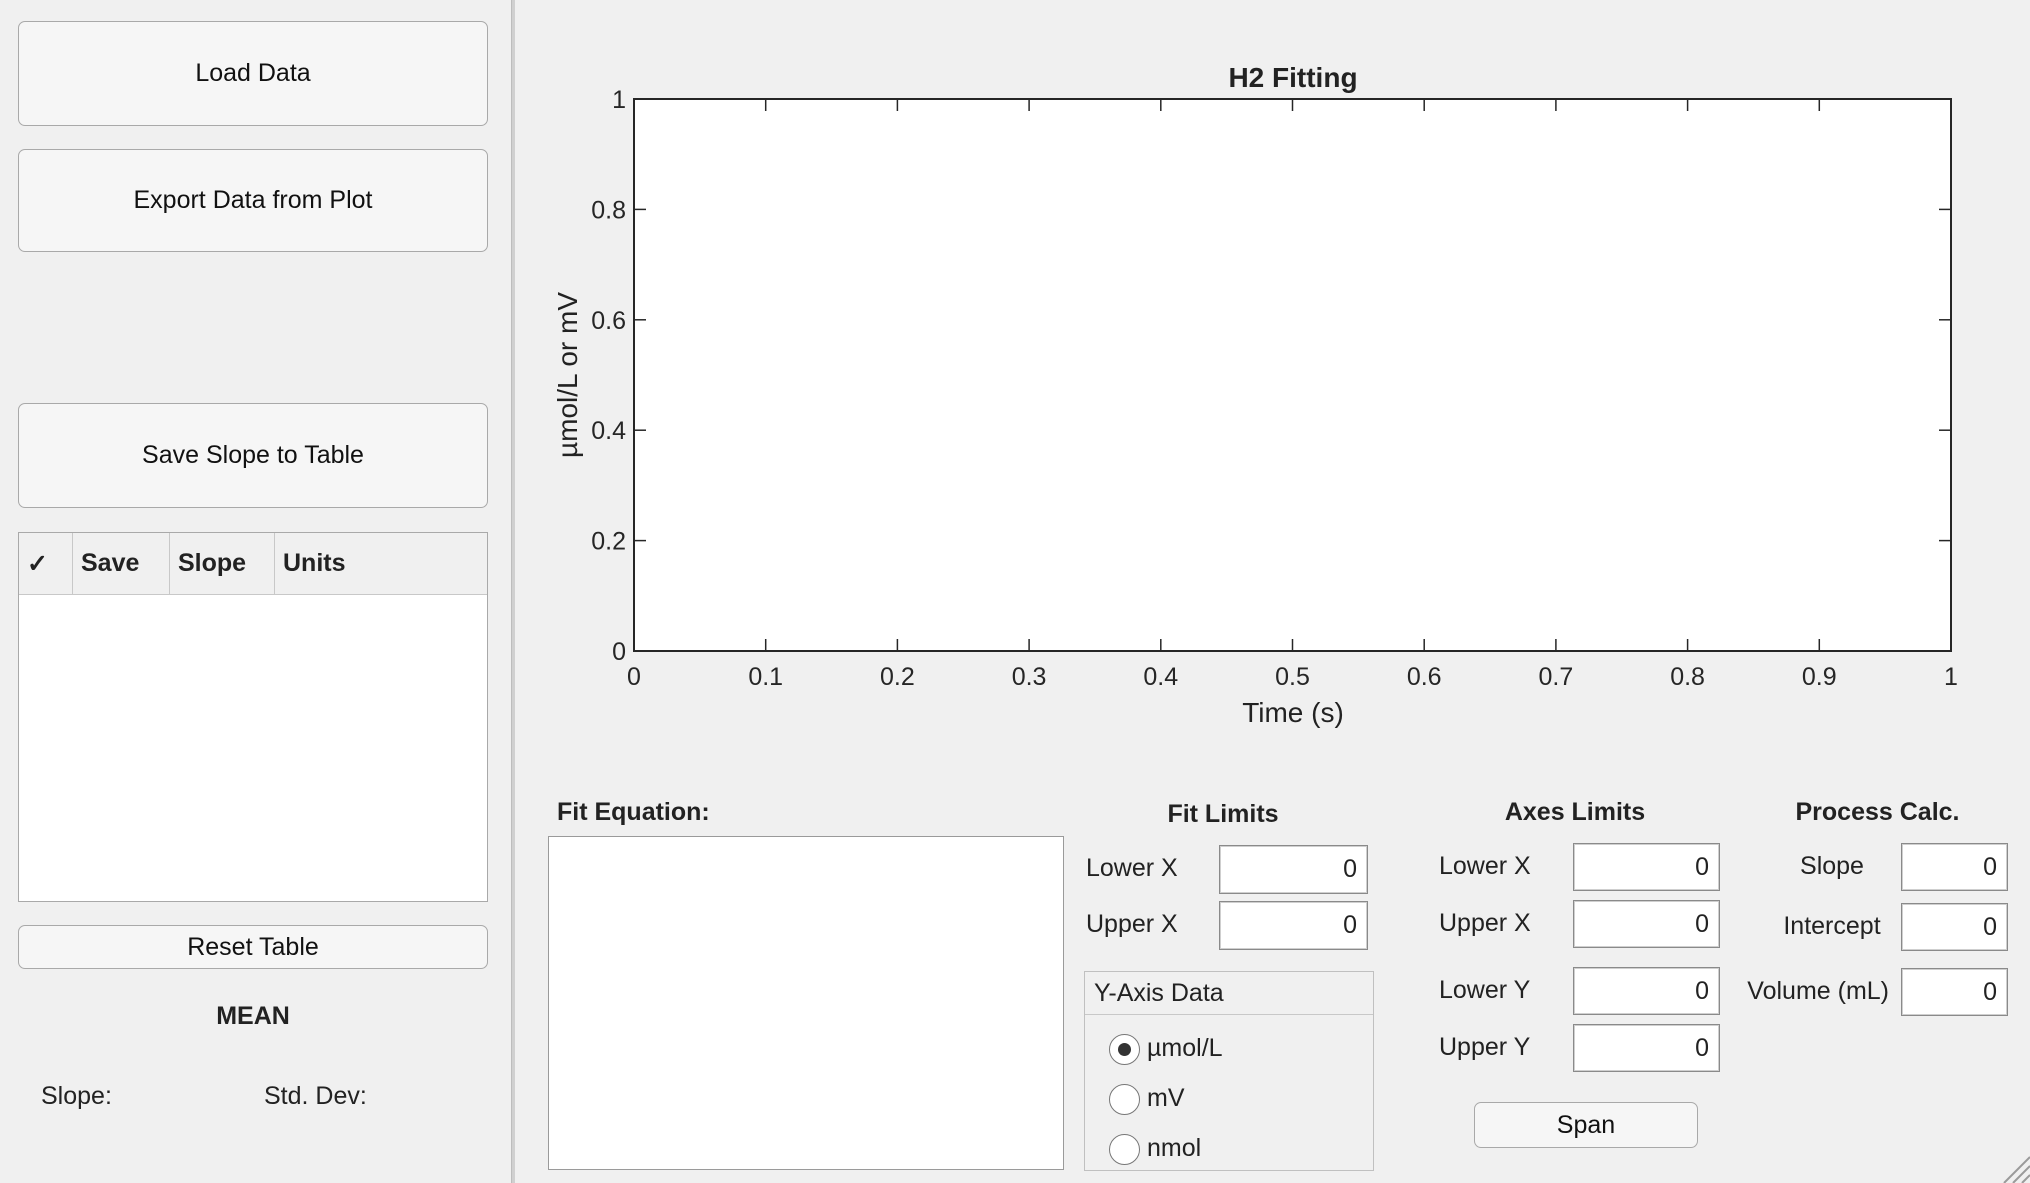 This screenshot has height=1183, width=2030. I want to click on x-tick-label-3: 0.3, so click(1029, 677).